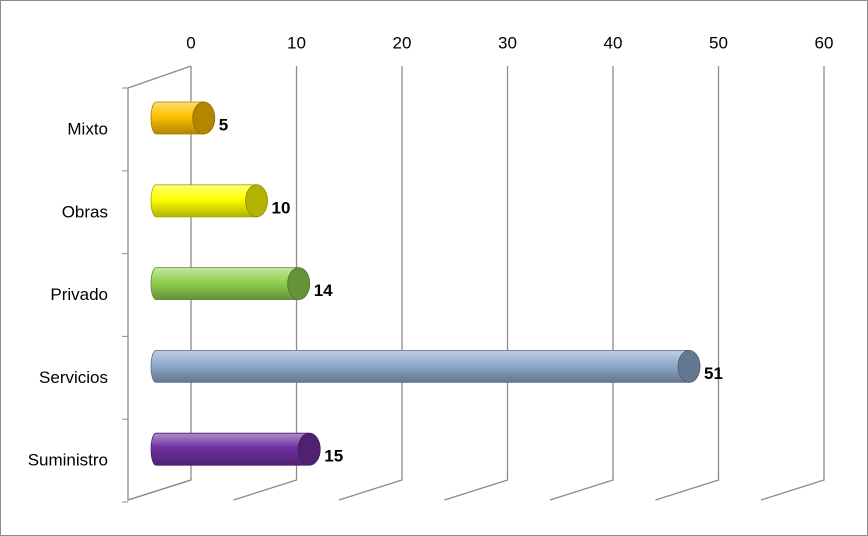  What do you see at coordinates (73, 377) in the screenshot?
I see `y-tick-label: Servicios` at bounding box center [73, 377].